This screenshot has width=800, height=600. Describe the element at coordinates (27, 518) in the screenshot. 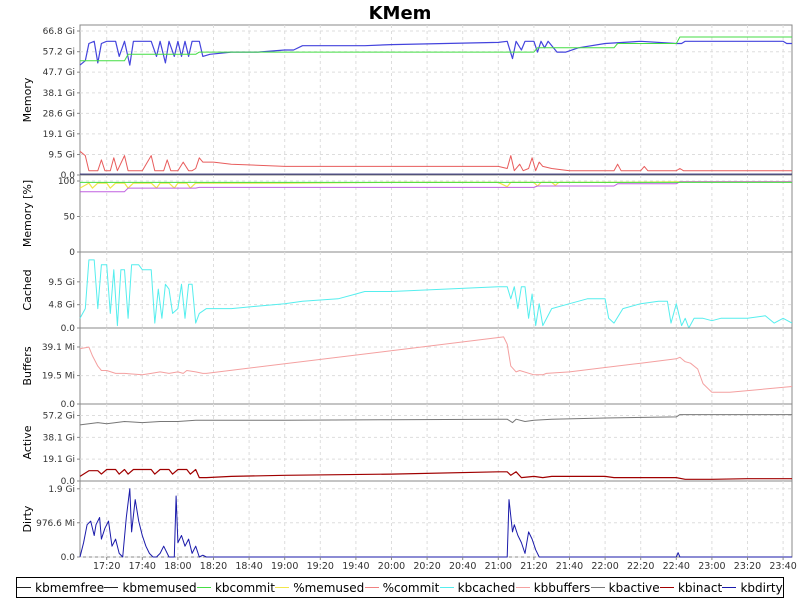

I see `y-axis-label: Dirty` at that location.